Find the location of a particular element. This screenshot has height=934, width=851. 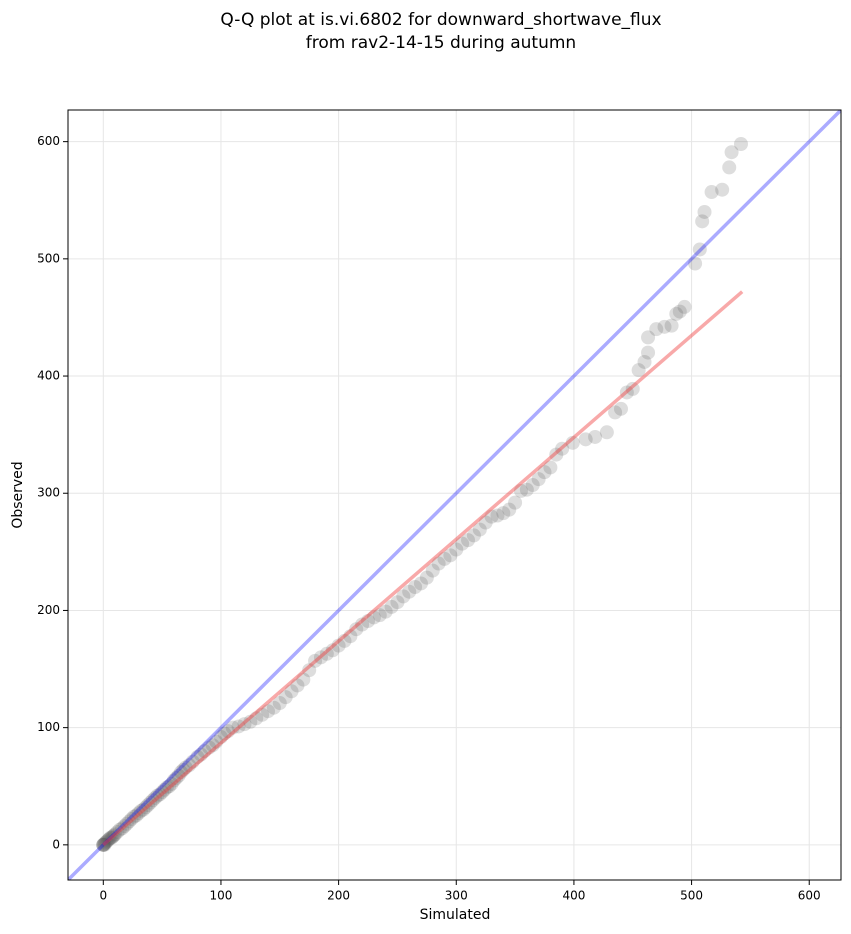

x-tick-label: 100 is located at coordinates (220, 896).